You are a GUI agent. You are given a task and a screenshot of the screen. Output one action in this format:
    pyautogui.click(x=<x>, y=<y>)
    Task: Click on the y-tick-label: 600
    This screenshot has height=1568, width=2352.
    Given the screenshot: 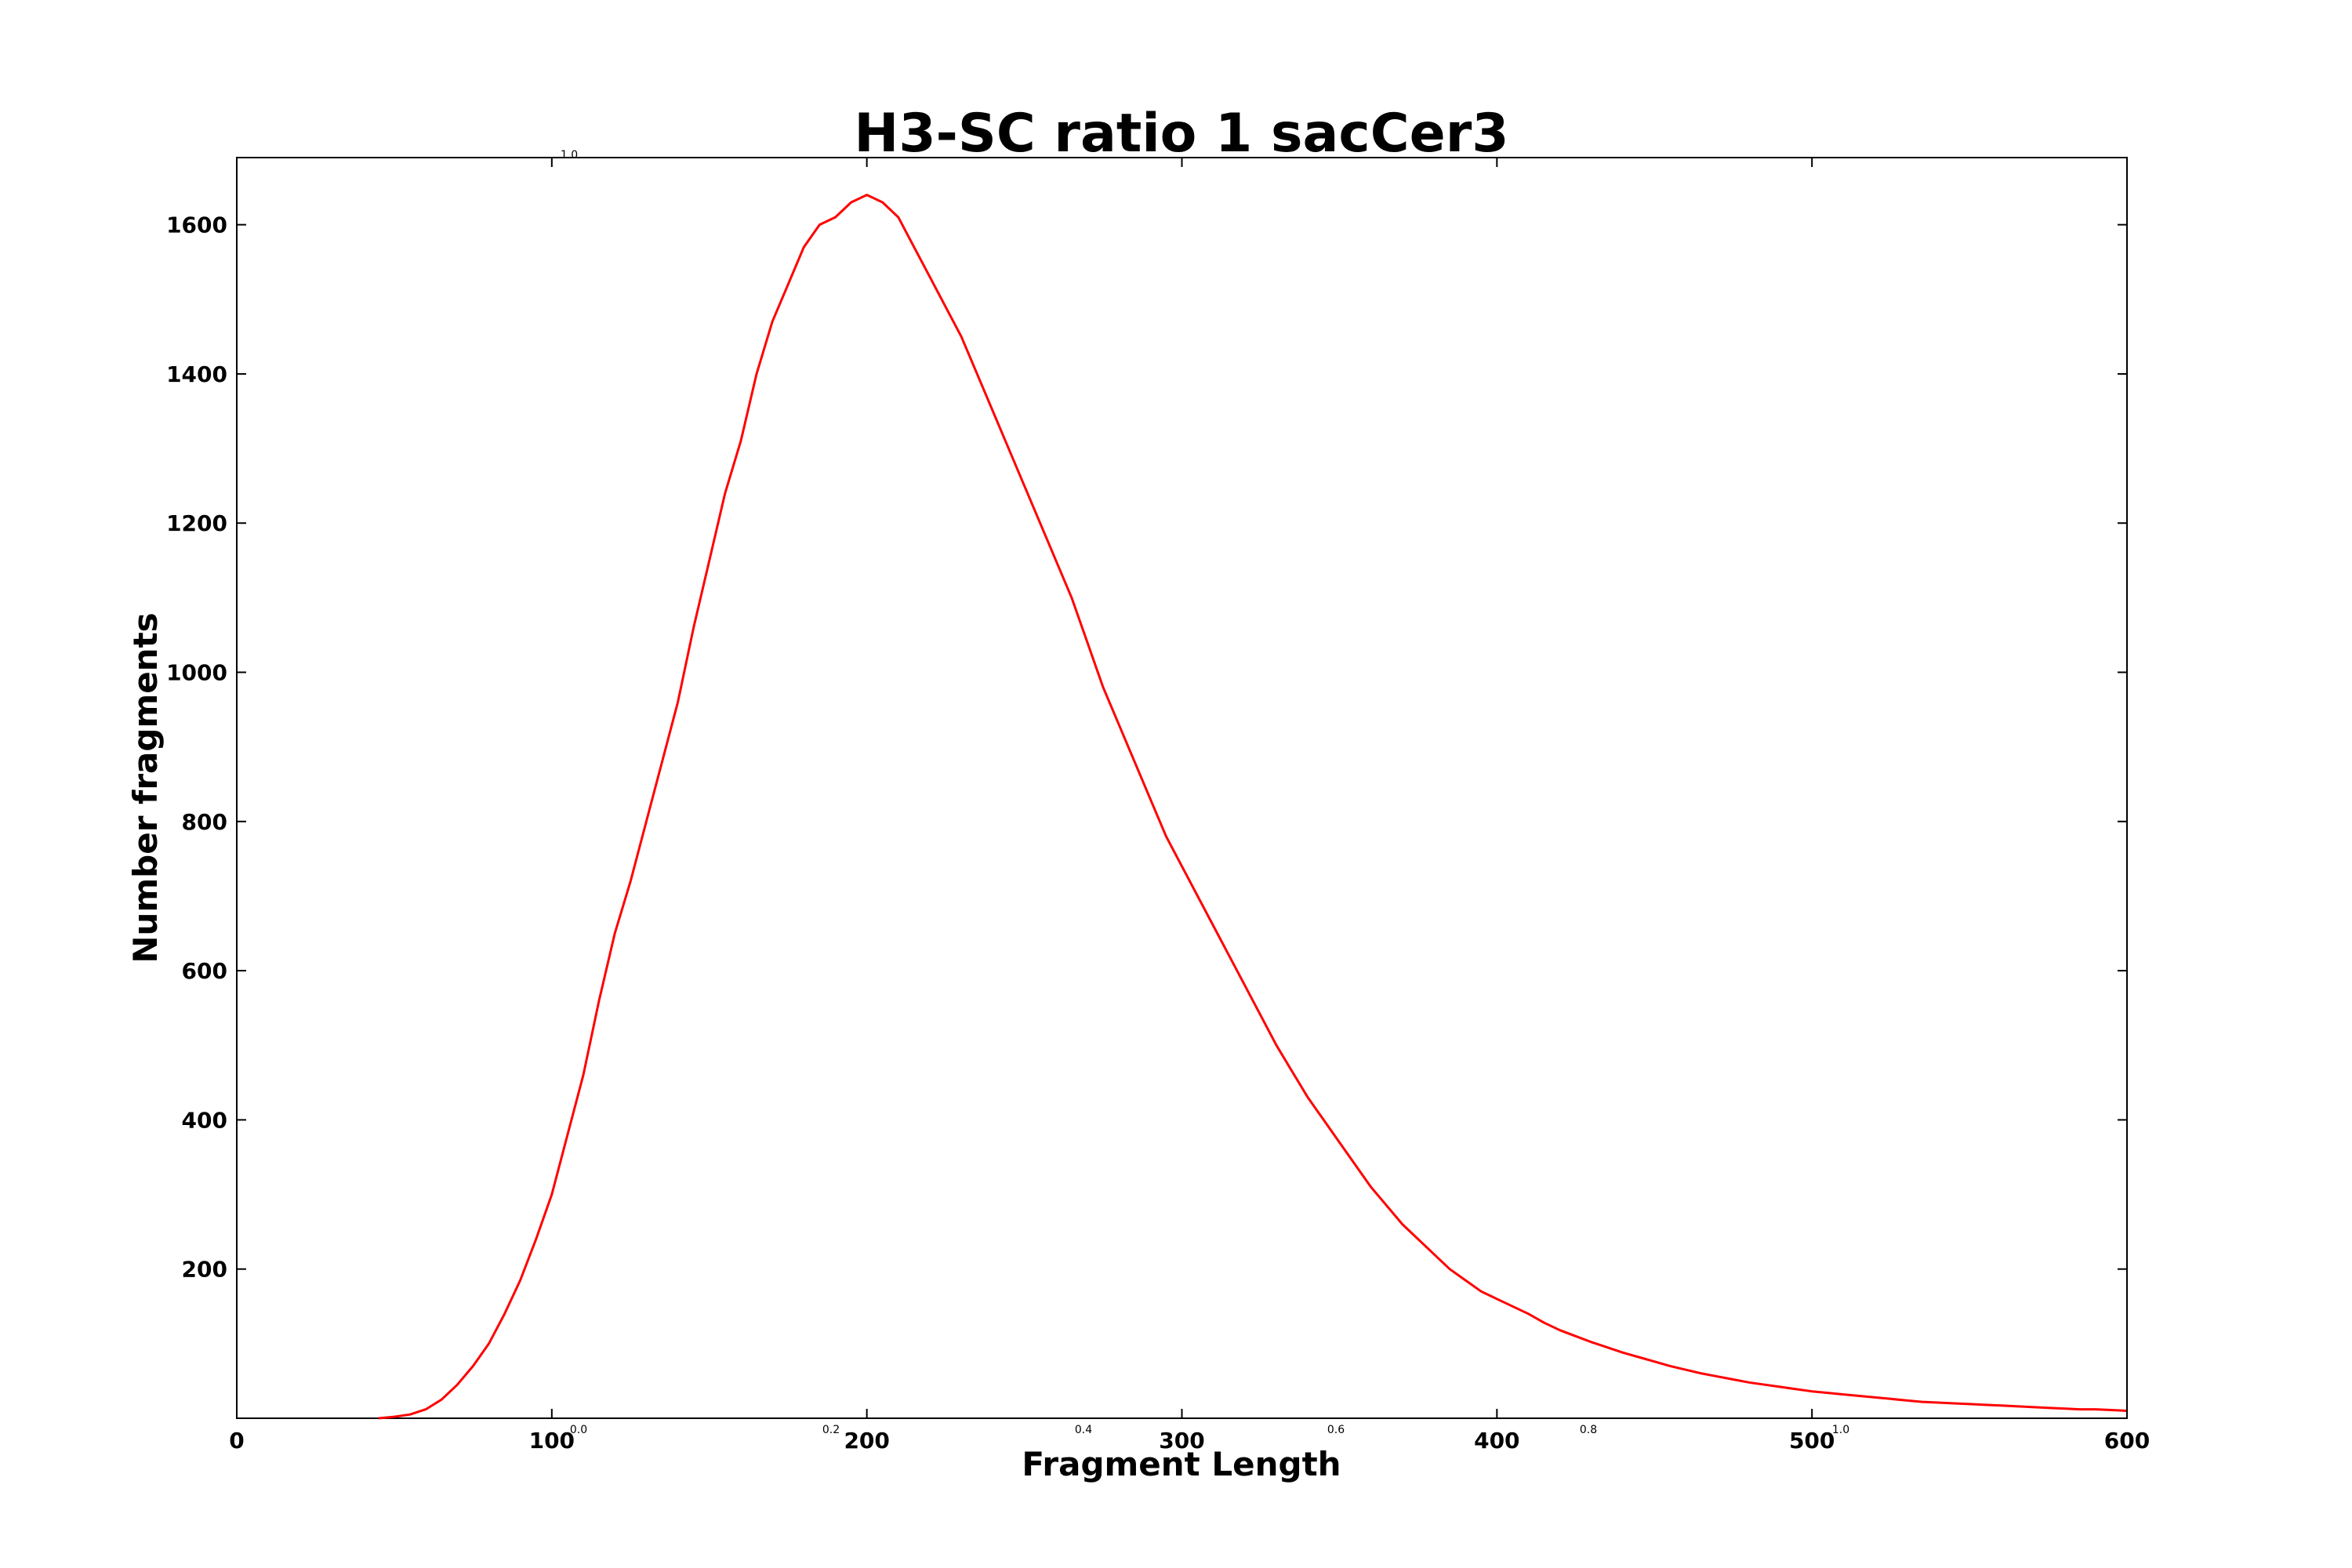 What is the action you would take?
    pyautogui.click(x=204, y=971)
    